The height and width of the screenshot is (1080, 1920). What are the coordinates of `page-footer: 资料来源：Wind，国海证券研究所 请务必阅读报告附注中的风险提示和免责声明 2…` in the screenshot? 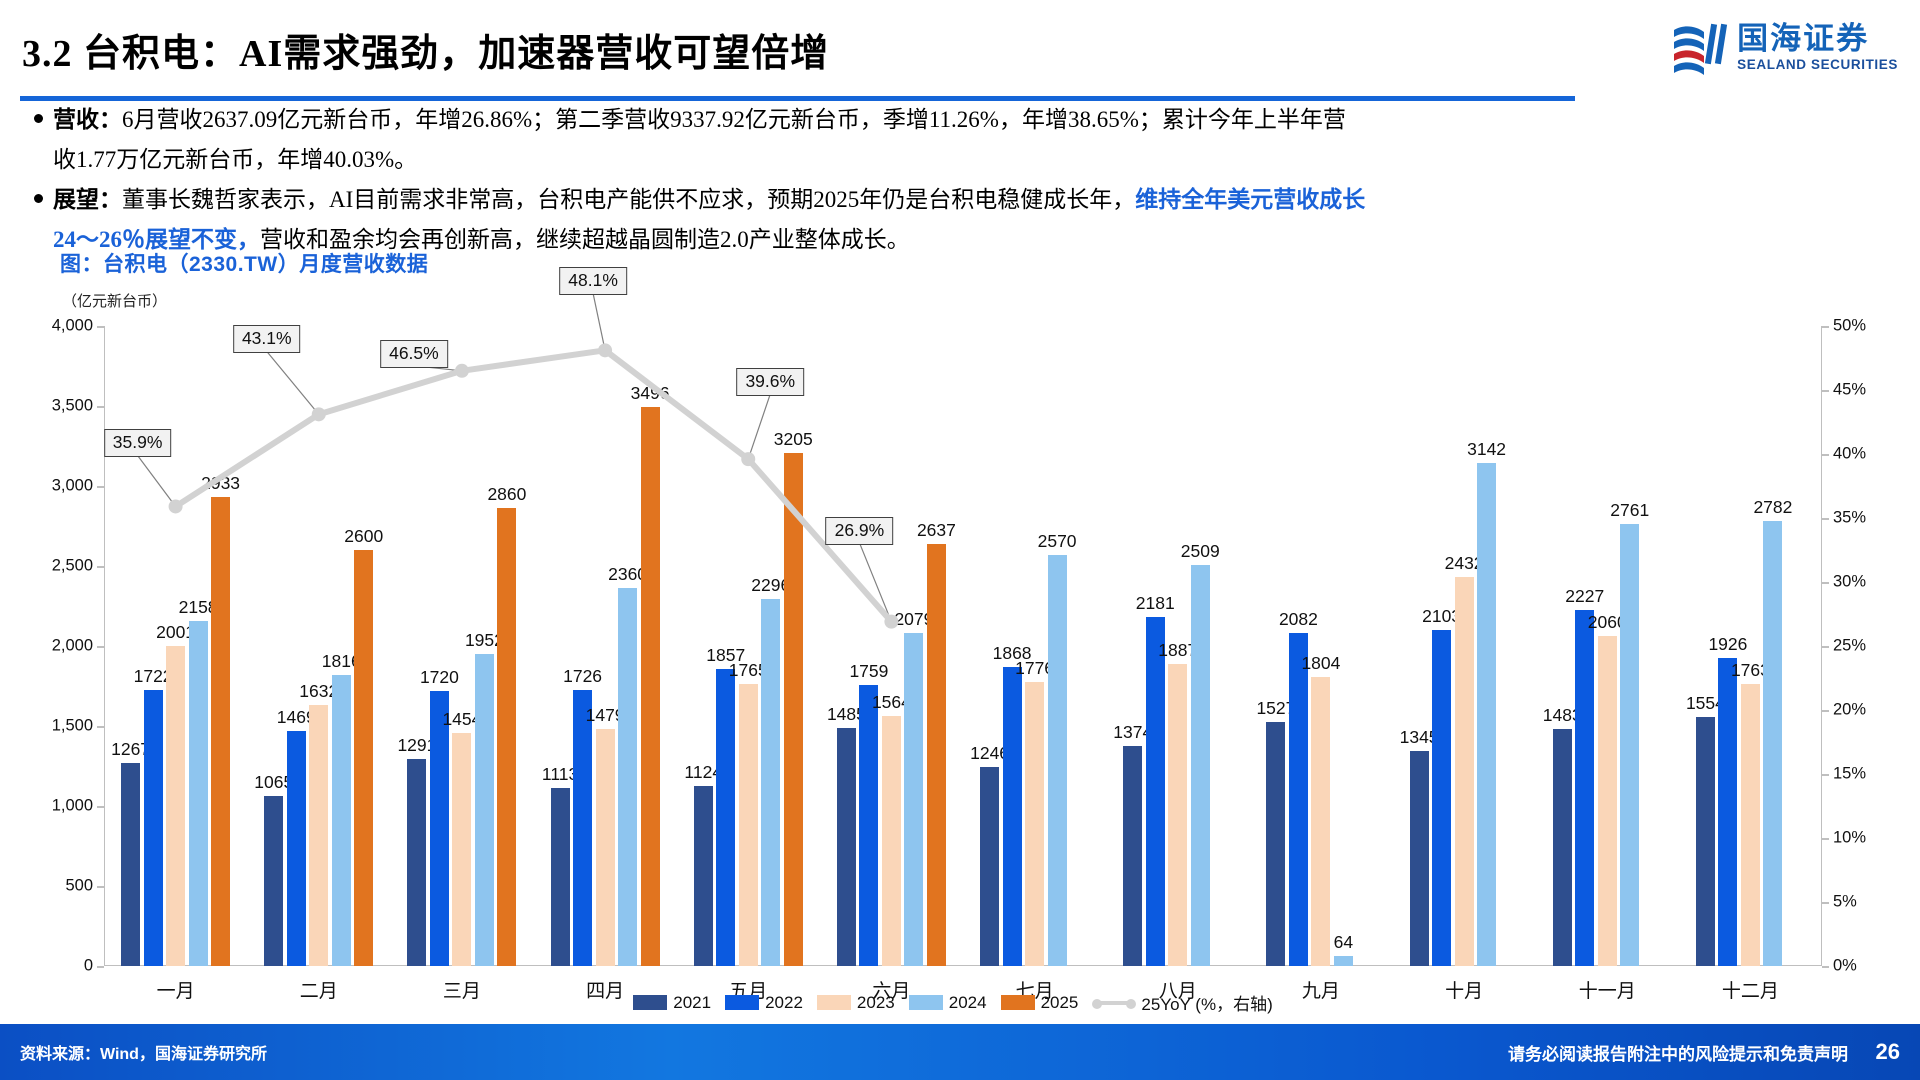 It's located at (960, 1052).